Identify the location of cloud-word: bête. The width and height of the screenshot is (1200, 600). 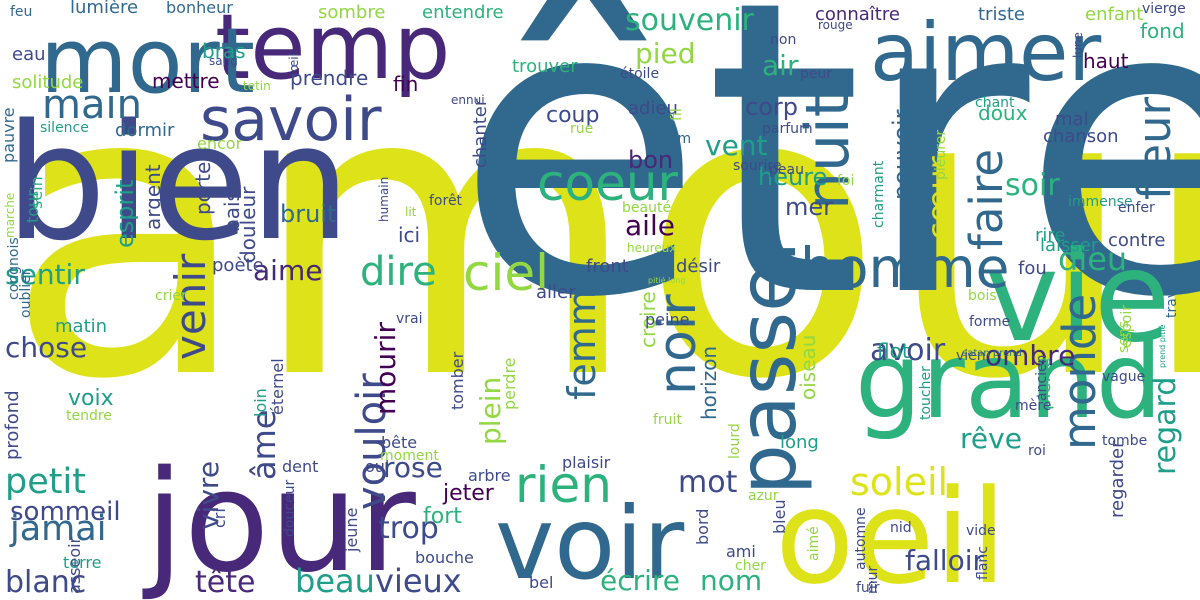
(399, 442).